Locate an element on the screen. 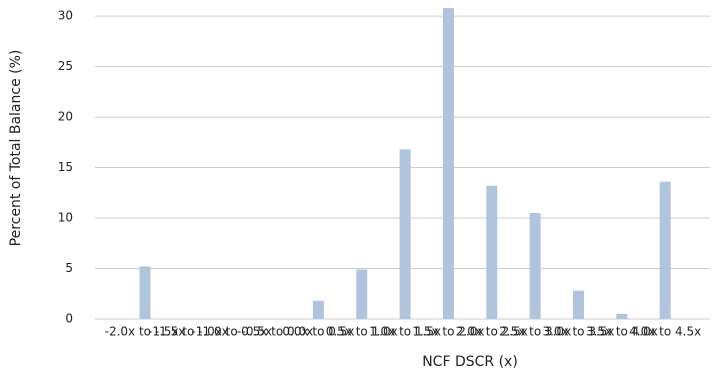 This screenshot has height=373, width=720. y-tick-label: 0 is located at coordinates (69, 319).